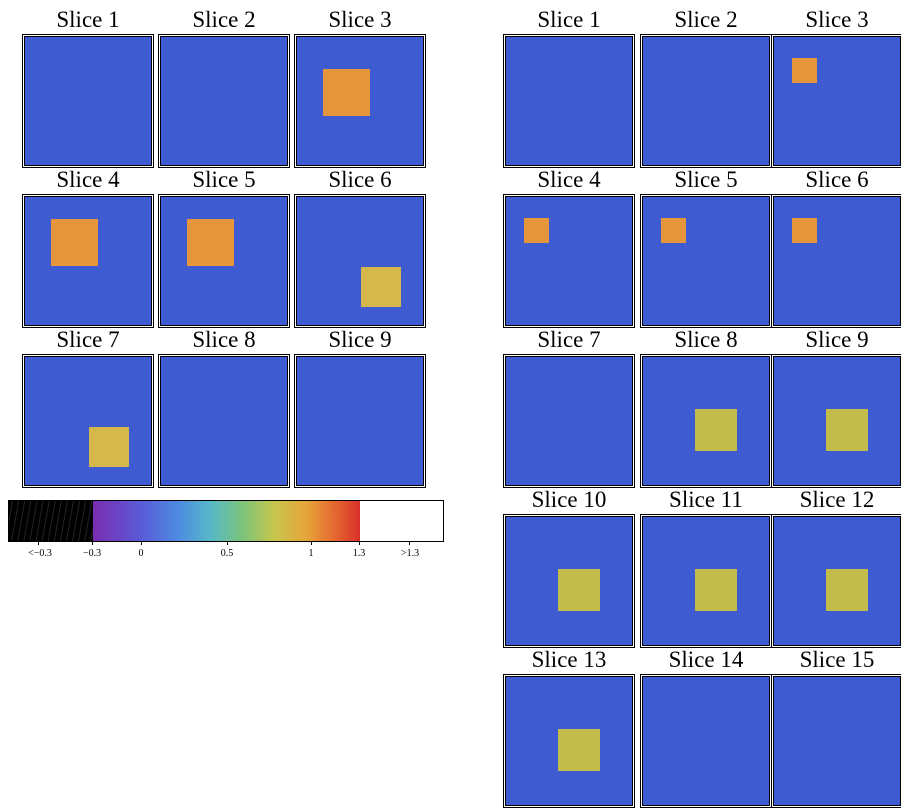  I want to click on colorbar-tick-label: 0, so click(141, 553).